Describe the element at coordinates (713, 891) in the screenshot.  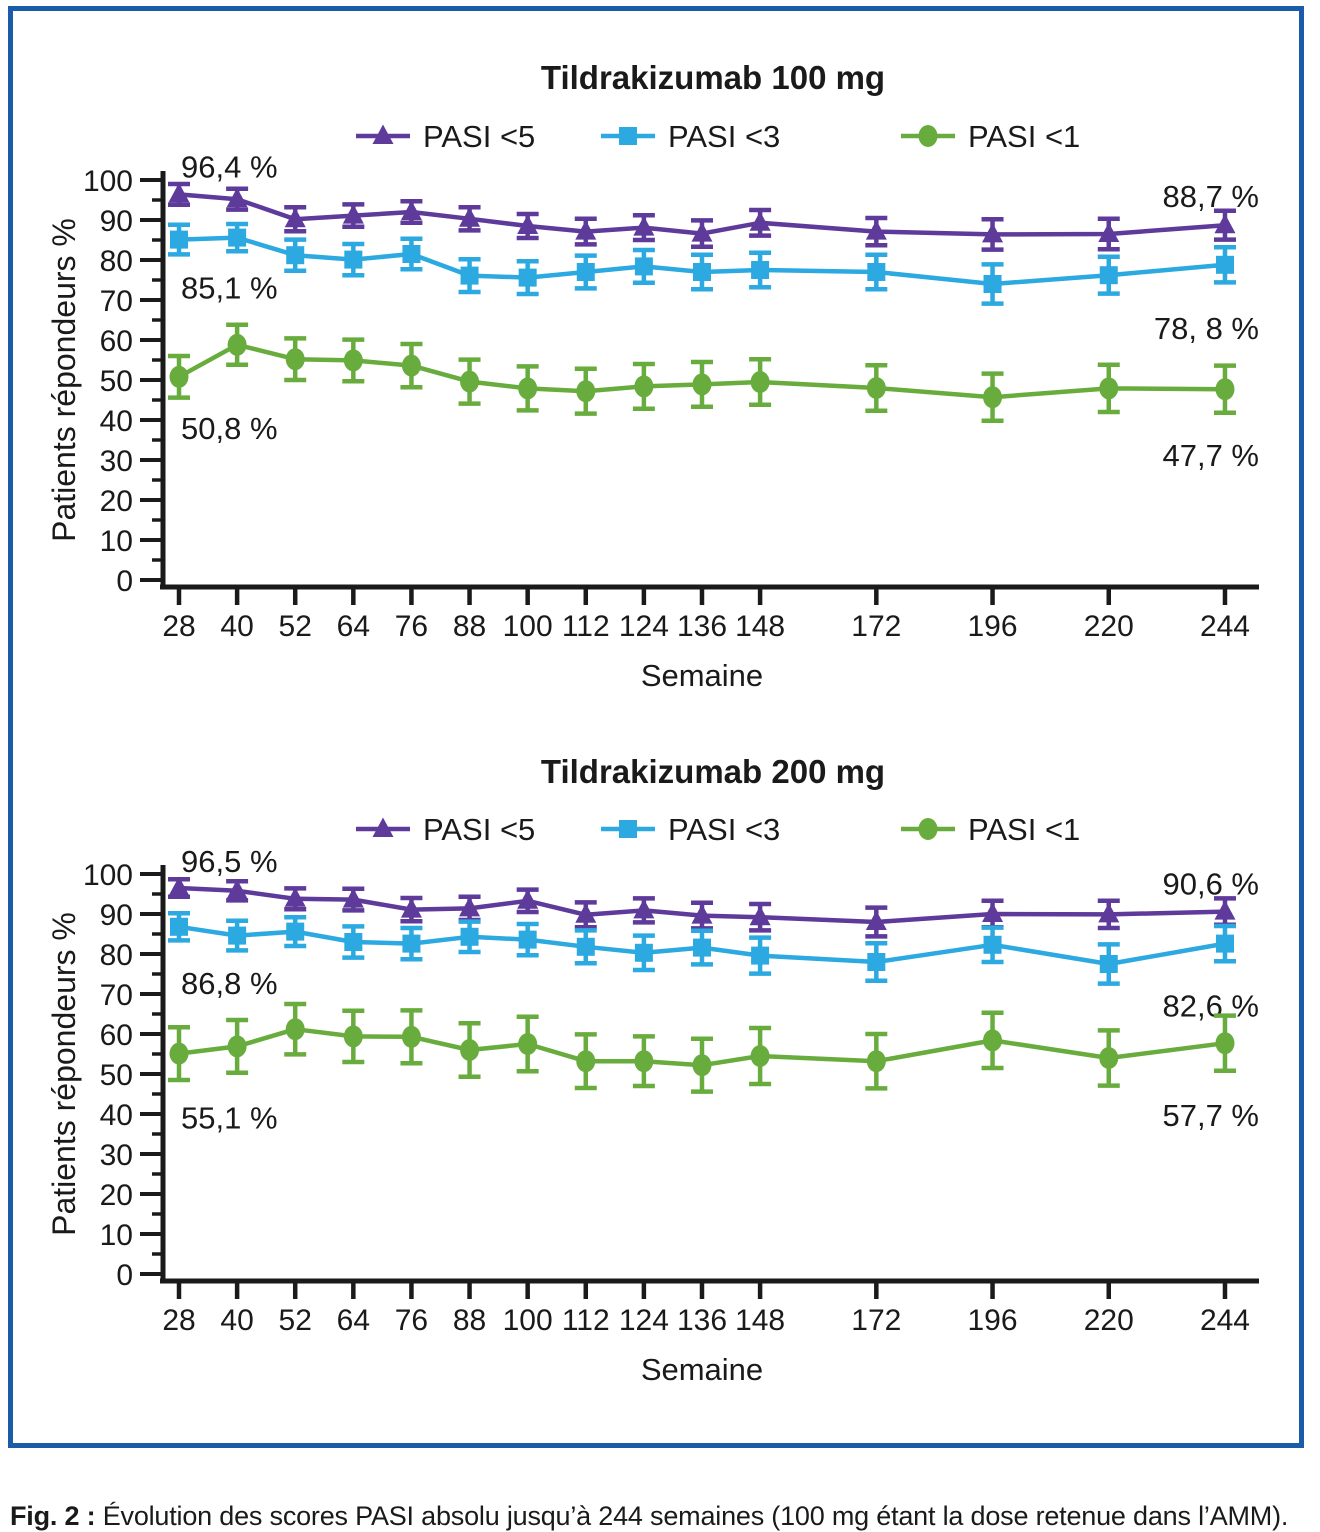
I see `series-pasi-5: 96,5 % 90,6 %` at that location.